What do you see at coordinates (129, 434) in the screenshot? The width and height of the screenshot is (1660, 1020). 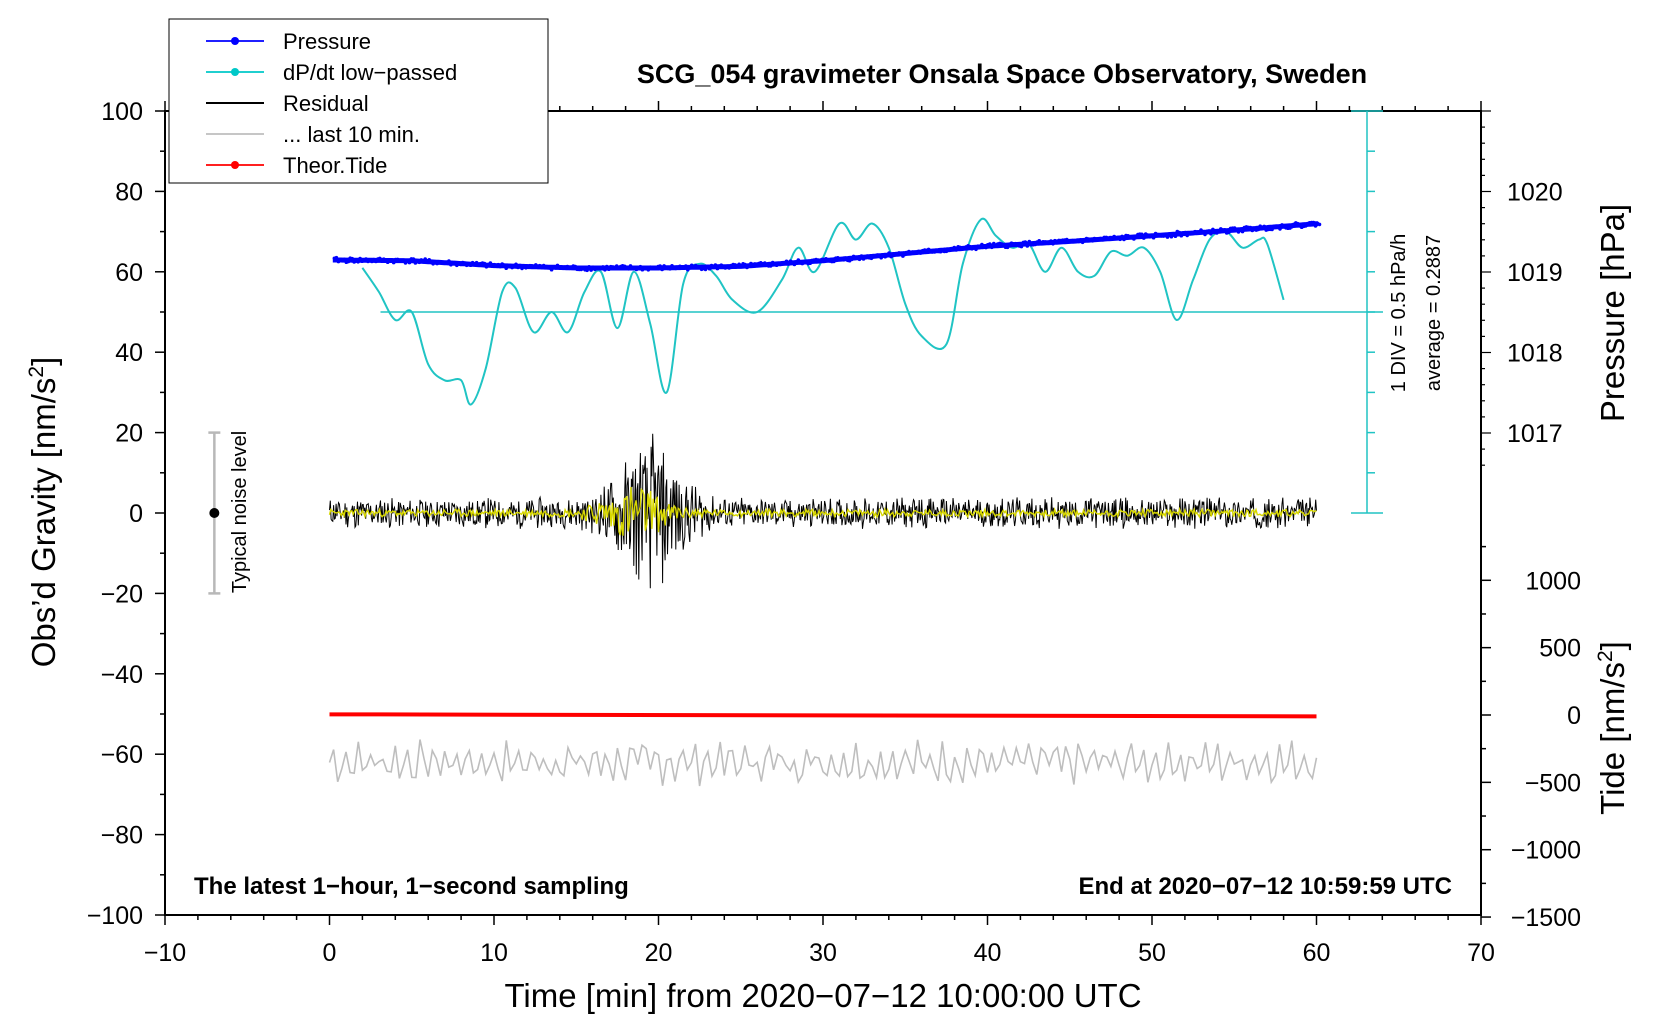 I see `y-tick-label: 20` at bounding box center [129, 434].